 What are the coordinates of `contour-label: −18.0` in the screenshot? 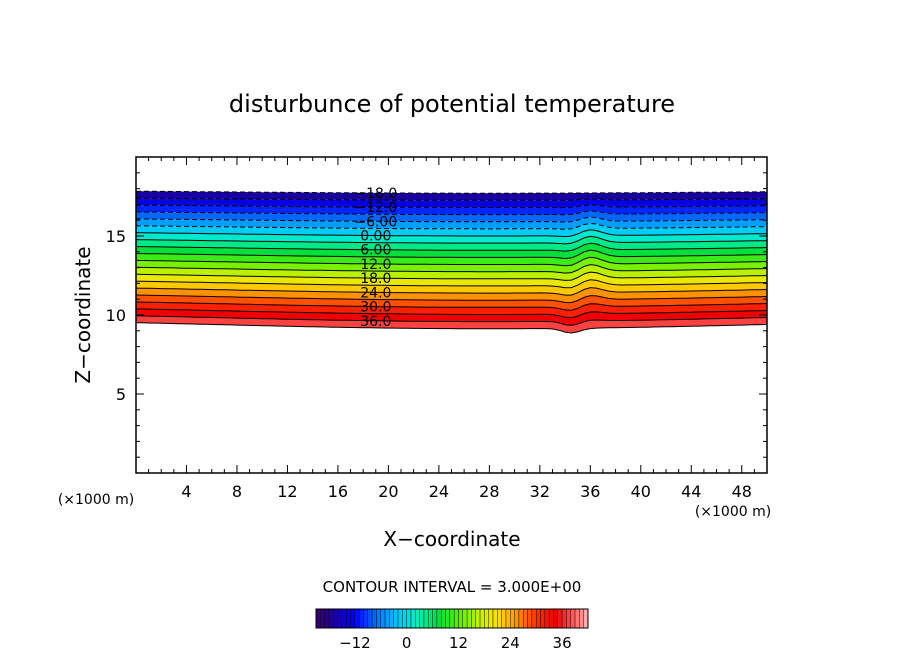 It's located at (375, 194).